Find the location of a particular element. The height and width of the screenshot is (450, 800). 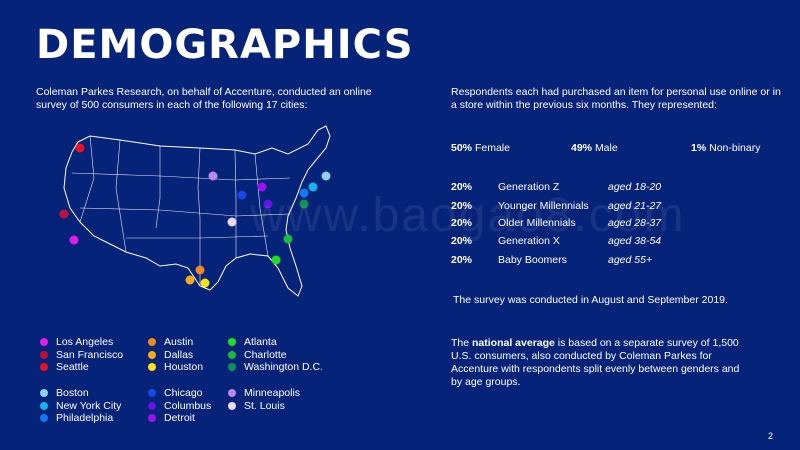

page-title: DEMOGRAPHICS is located at coordinates (225, 45).